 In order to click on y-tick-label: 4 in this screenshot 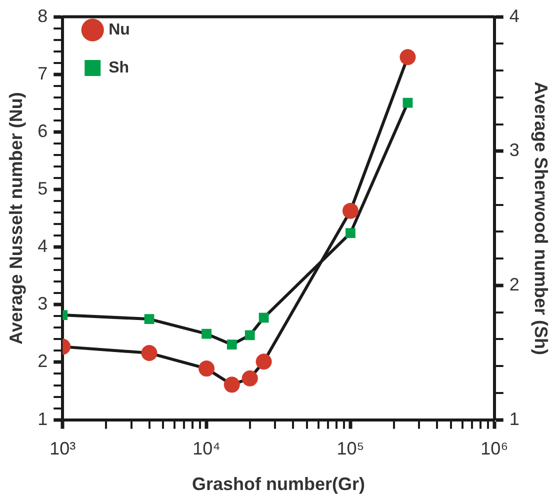, I will do `click(43, 246)`.